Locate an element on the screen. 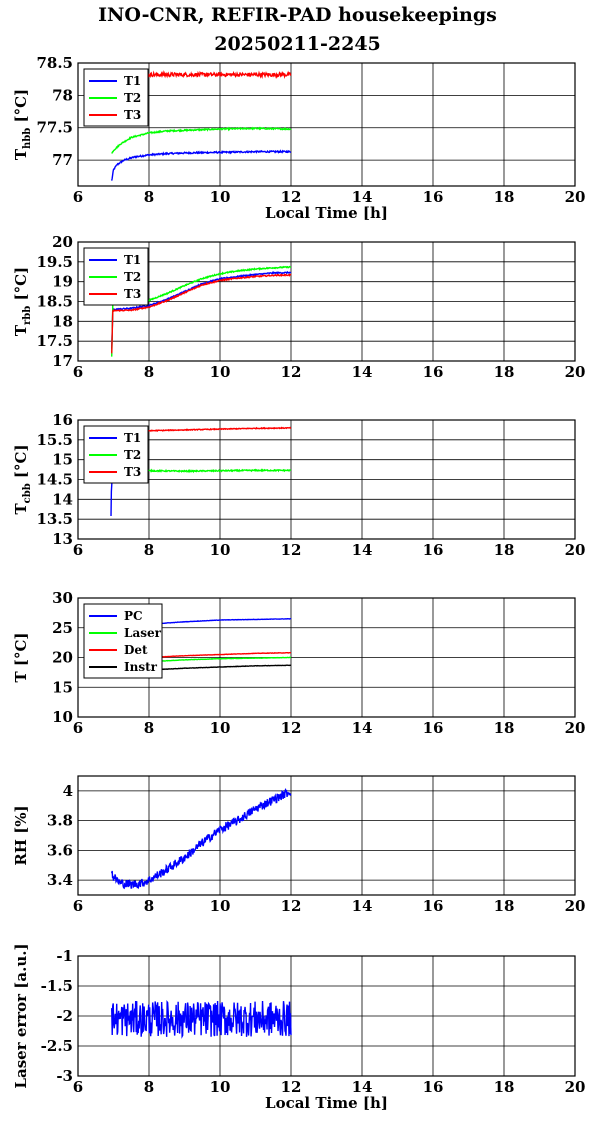 This screenshot has height=1134, width=595. y-tick-label: -1.5 is located at coordinates (57, 986).